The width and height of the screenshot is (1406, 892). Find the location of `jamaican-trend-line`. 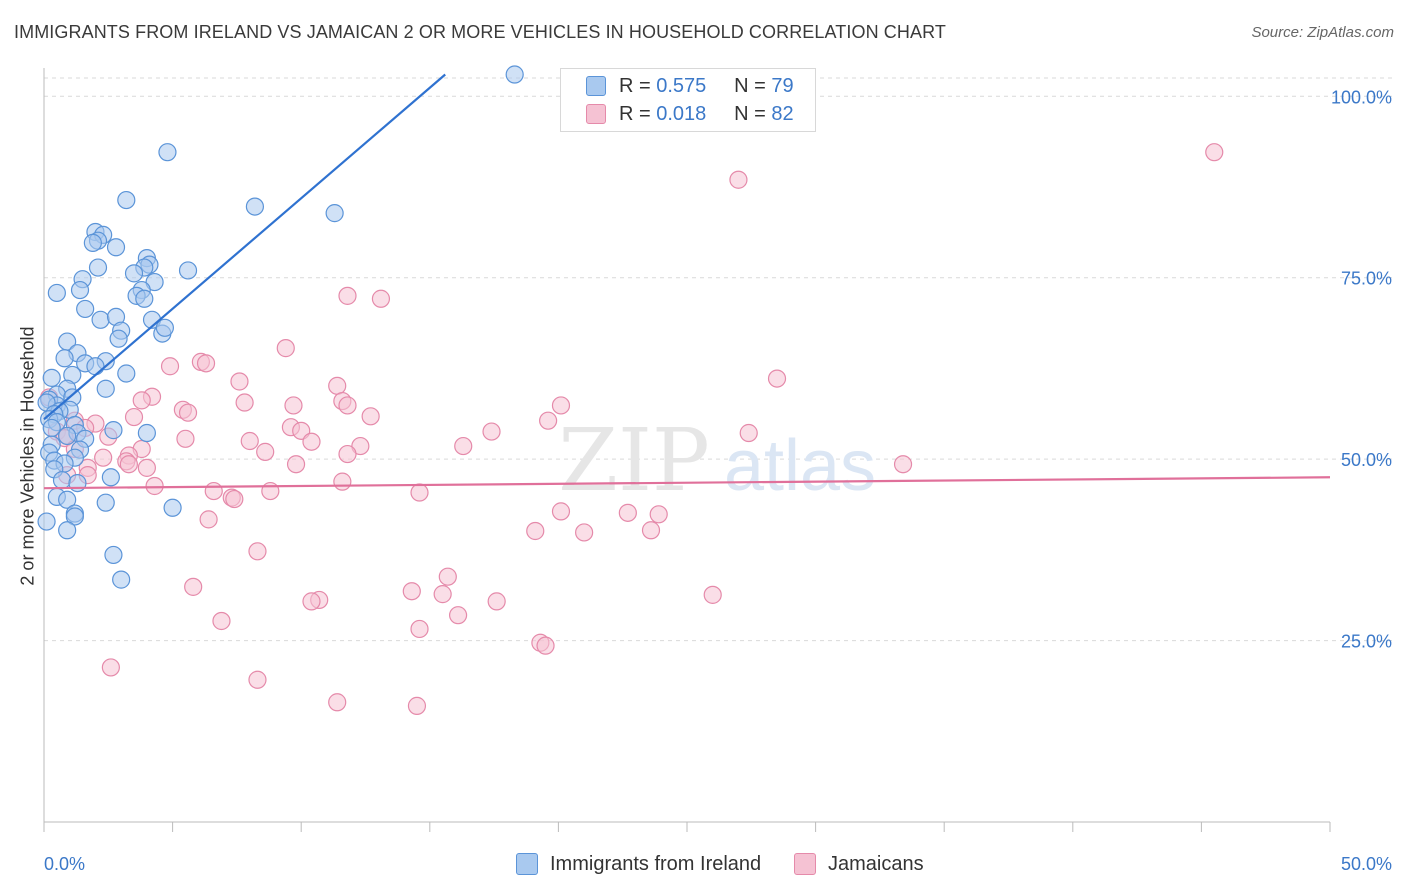

jamaican-trend-line is located at coordinates (687, 483).